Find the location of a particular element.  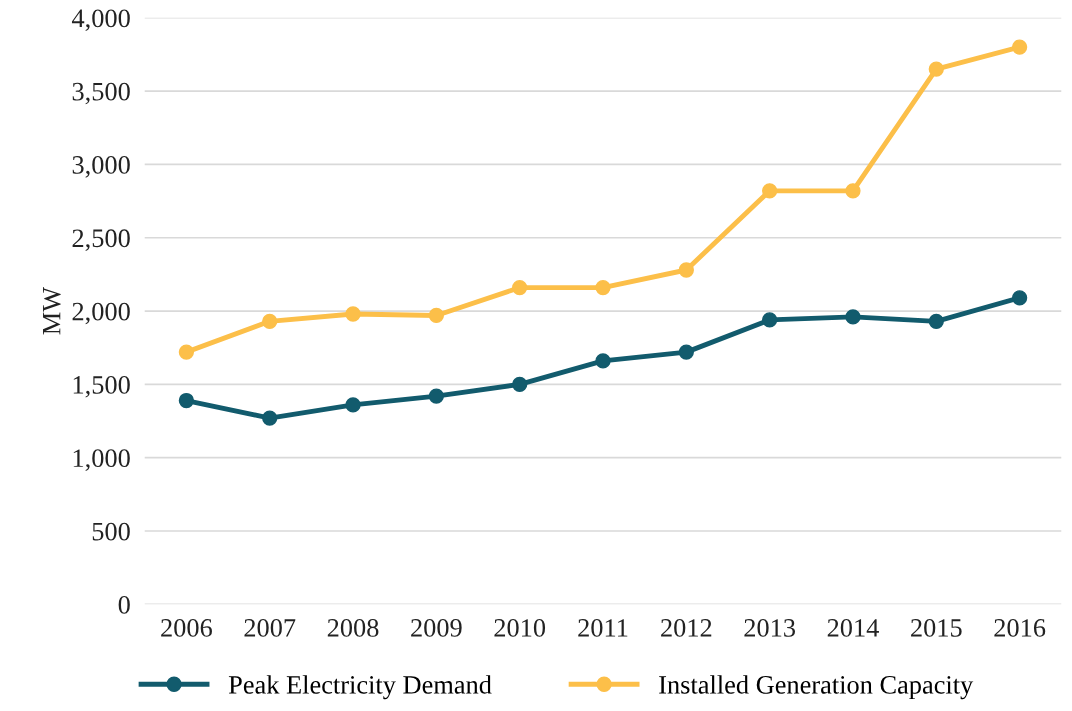

y-tick-label: 3,500 is located at coordinates (101, 93).